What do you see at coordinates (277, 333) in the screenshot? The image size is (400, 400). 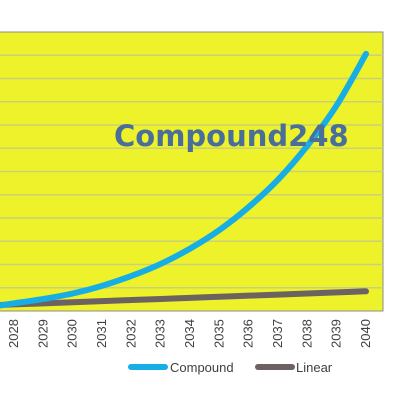 I see `x-tick-label: 2037` at bounding box center [277, 333].